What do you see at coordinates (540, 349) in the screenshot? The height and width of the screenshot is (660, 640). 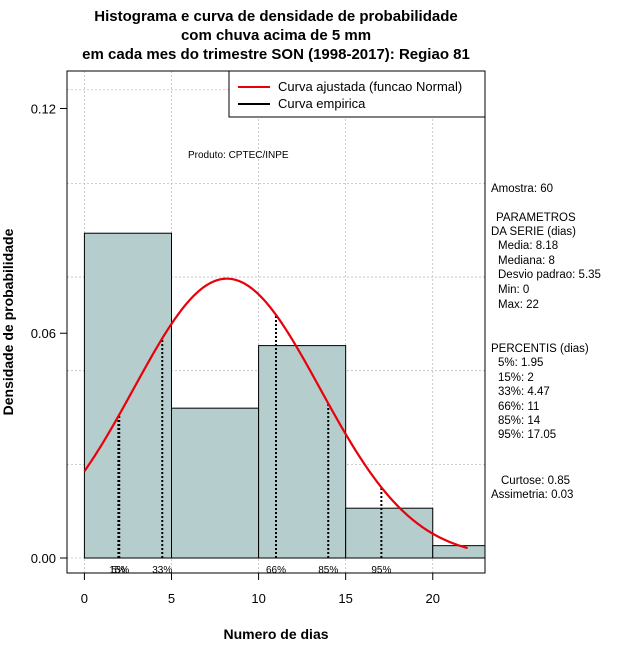 I see `stat-percentis-header: PERCENTIS (dias)` at bounding box center [540, 349].